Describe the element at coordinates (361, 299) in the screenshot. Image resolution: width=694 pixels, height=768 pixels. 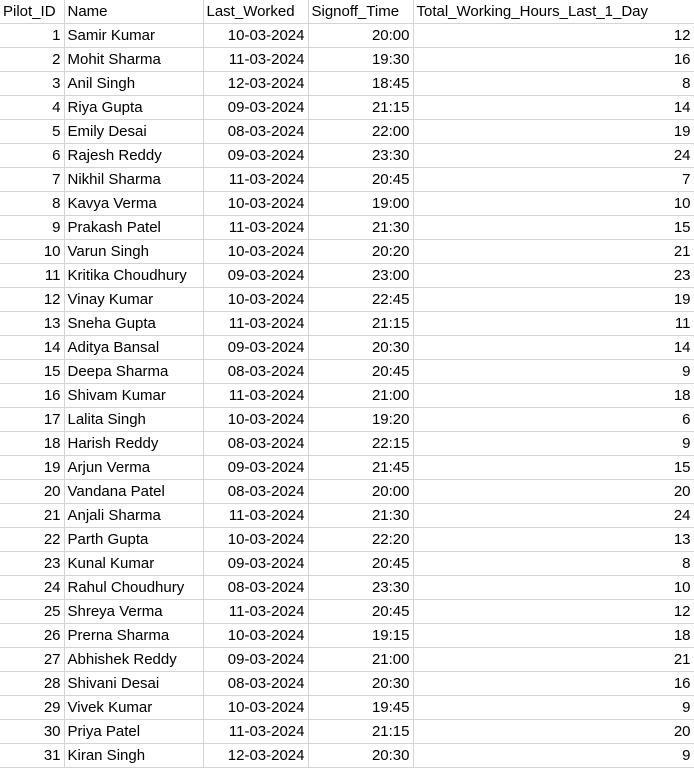
I see `cell-signoff-time: 22:45` at that location.